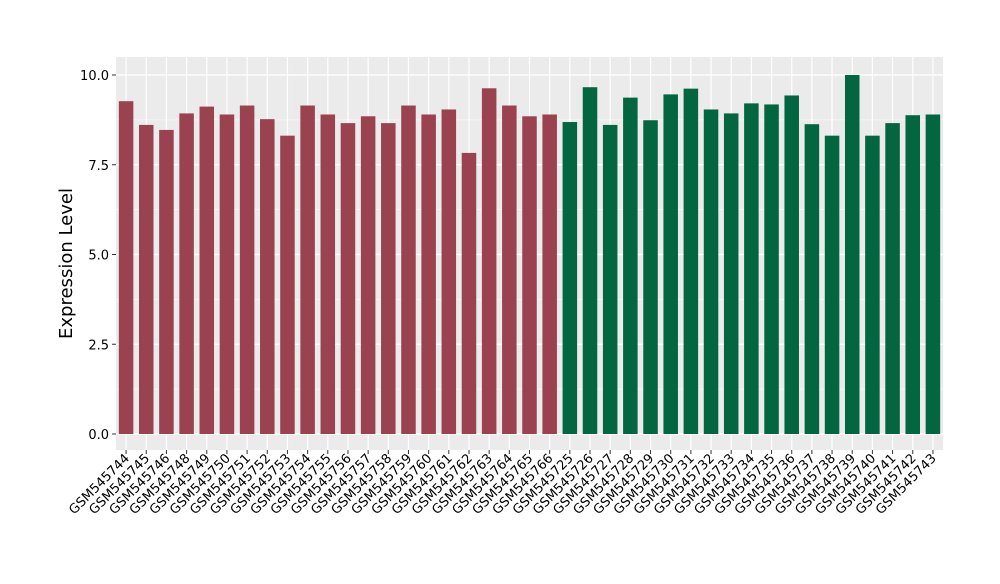 This screenshot has height=584, width=1000. What do you see at coordinates (509, 269) in the screenshot?
I see `bar-GSM545764` at bounding box center [509, 269].